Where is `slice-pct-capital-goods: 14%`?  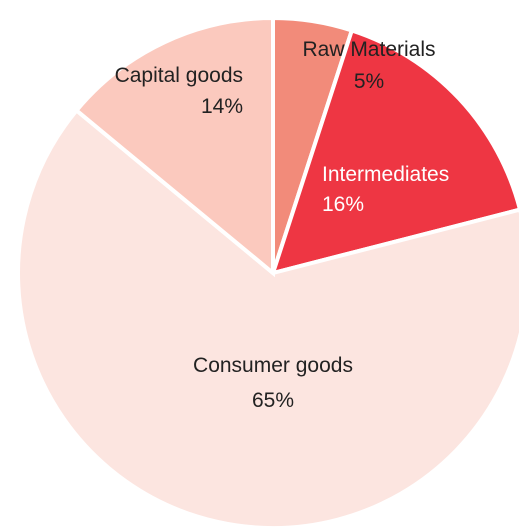
slice-pct-capital-goods: 14% is located at coordinates (222, 106).